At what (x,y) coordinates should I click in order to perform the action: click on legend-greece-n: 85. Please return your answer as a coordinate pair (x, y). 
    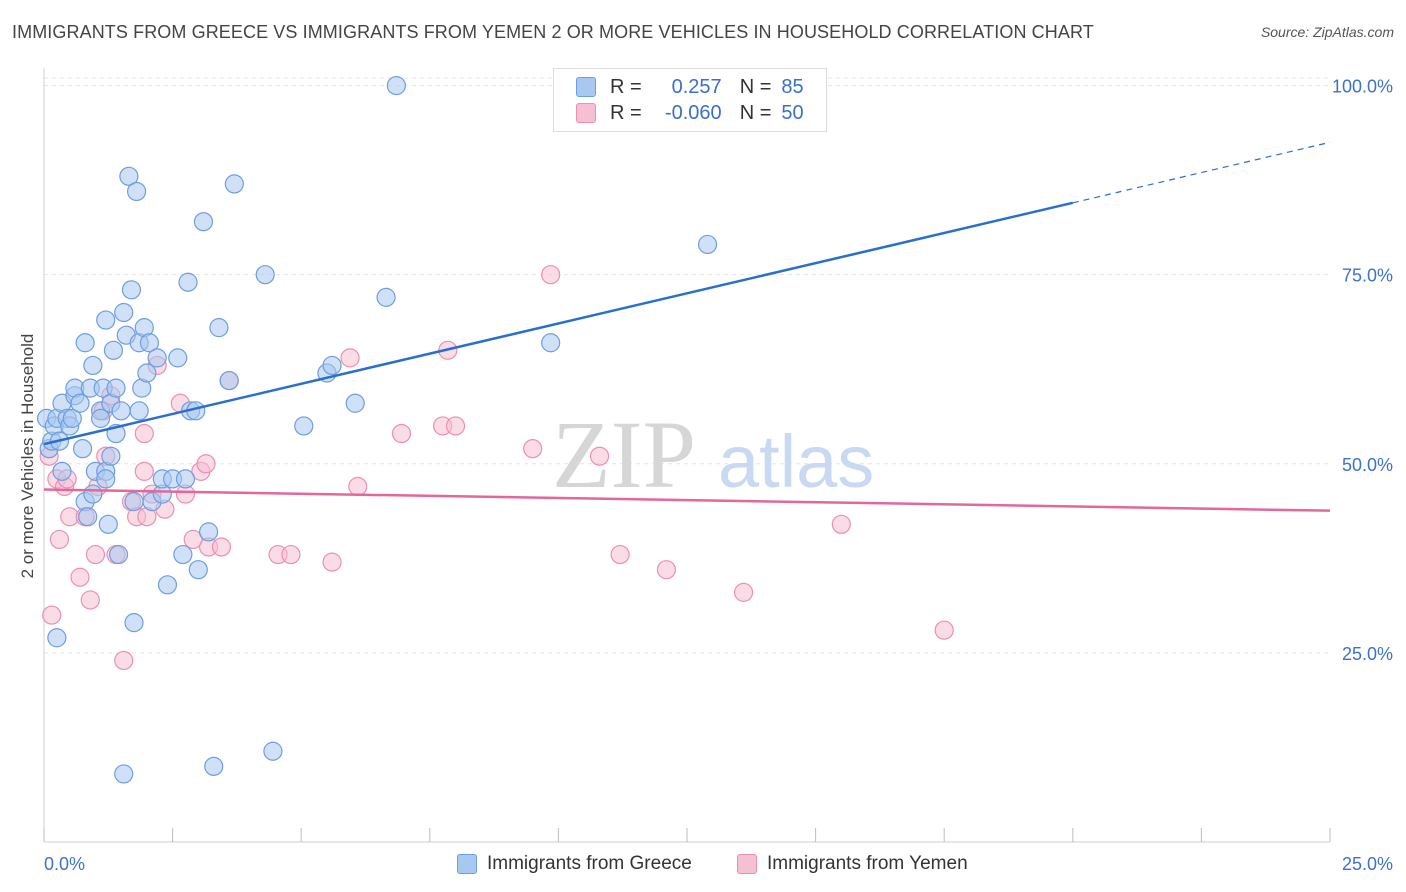
    Looking at the image, I should click on (792, 86).